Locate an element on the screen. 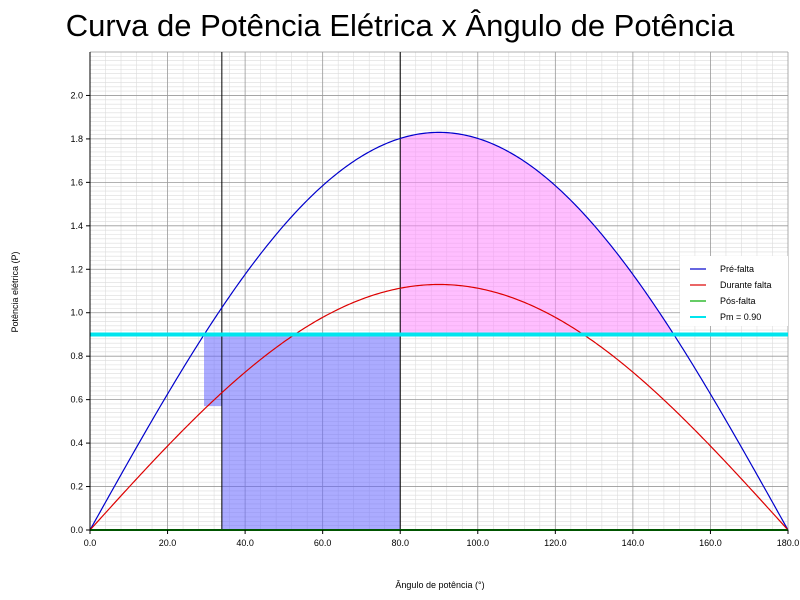 The height and width of the screenshot is (600, 800). x-tick-label: 0.0 is located at coordinates (90, 543).